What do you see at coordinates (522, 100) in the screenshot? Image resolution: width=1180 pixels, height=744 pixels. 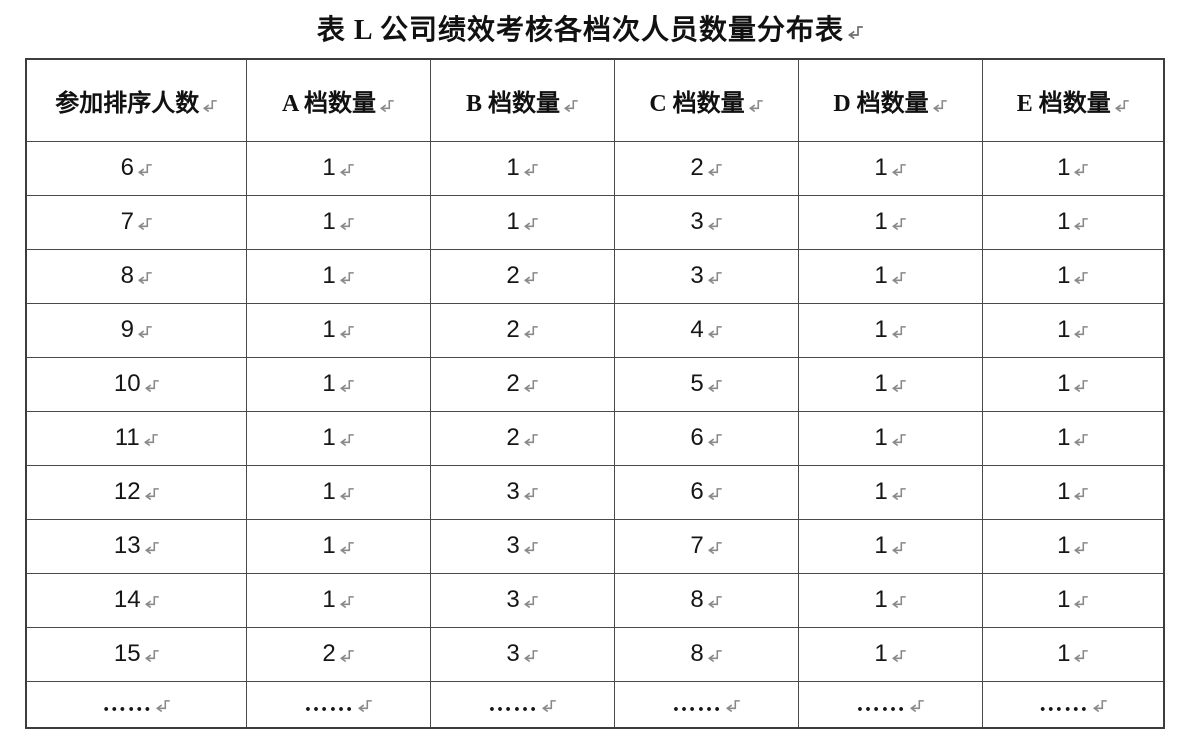 I see `header-cell: B 档数量` at bounding box center [522, 100].